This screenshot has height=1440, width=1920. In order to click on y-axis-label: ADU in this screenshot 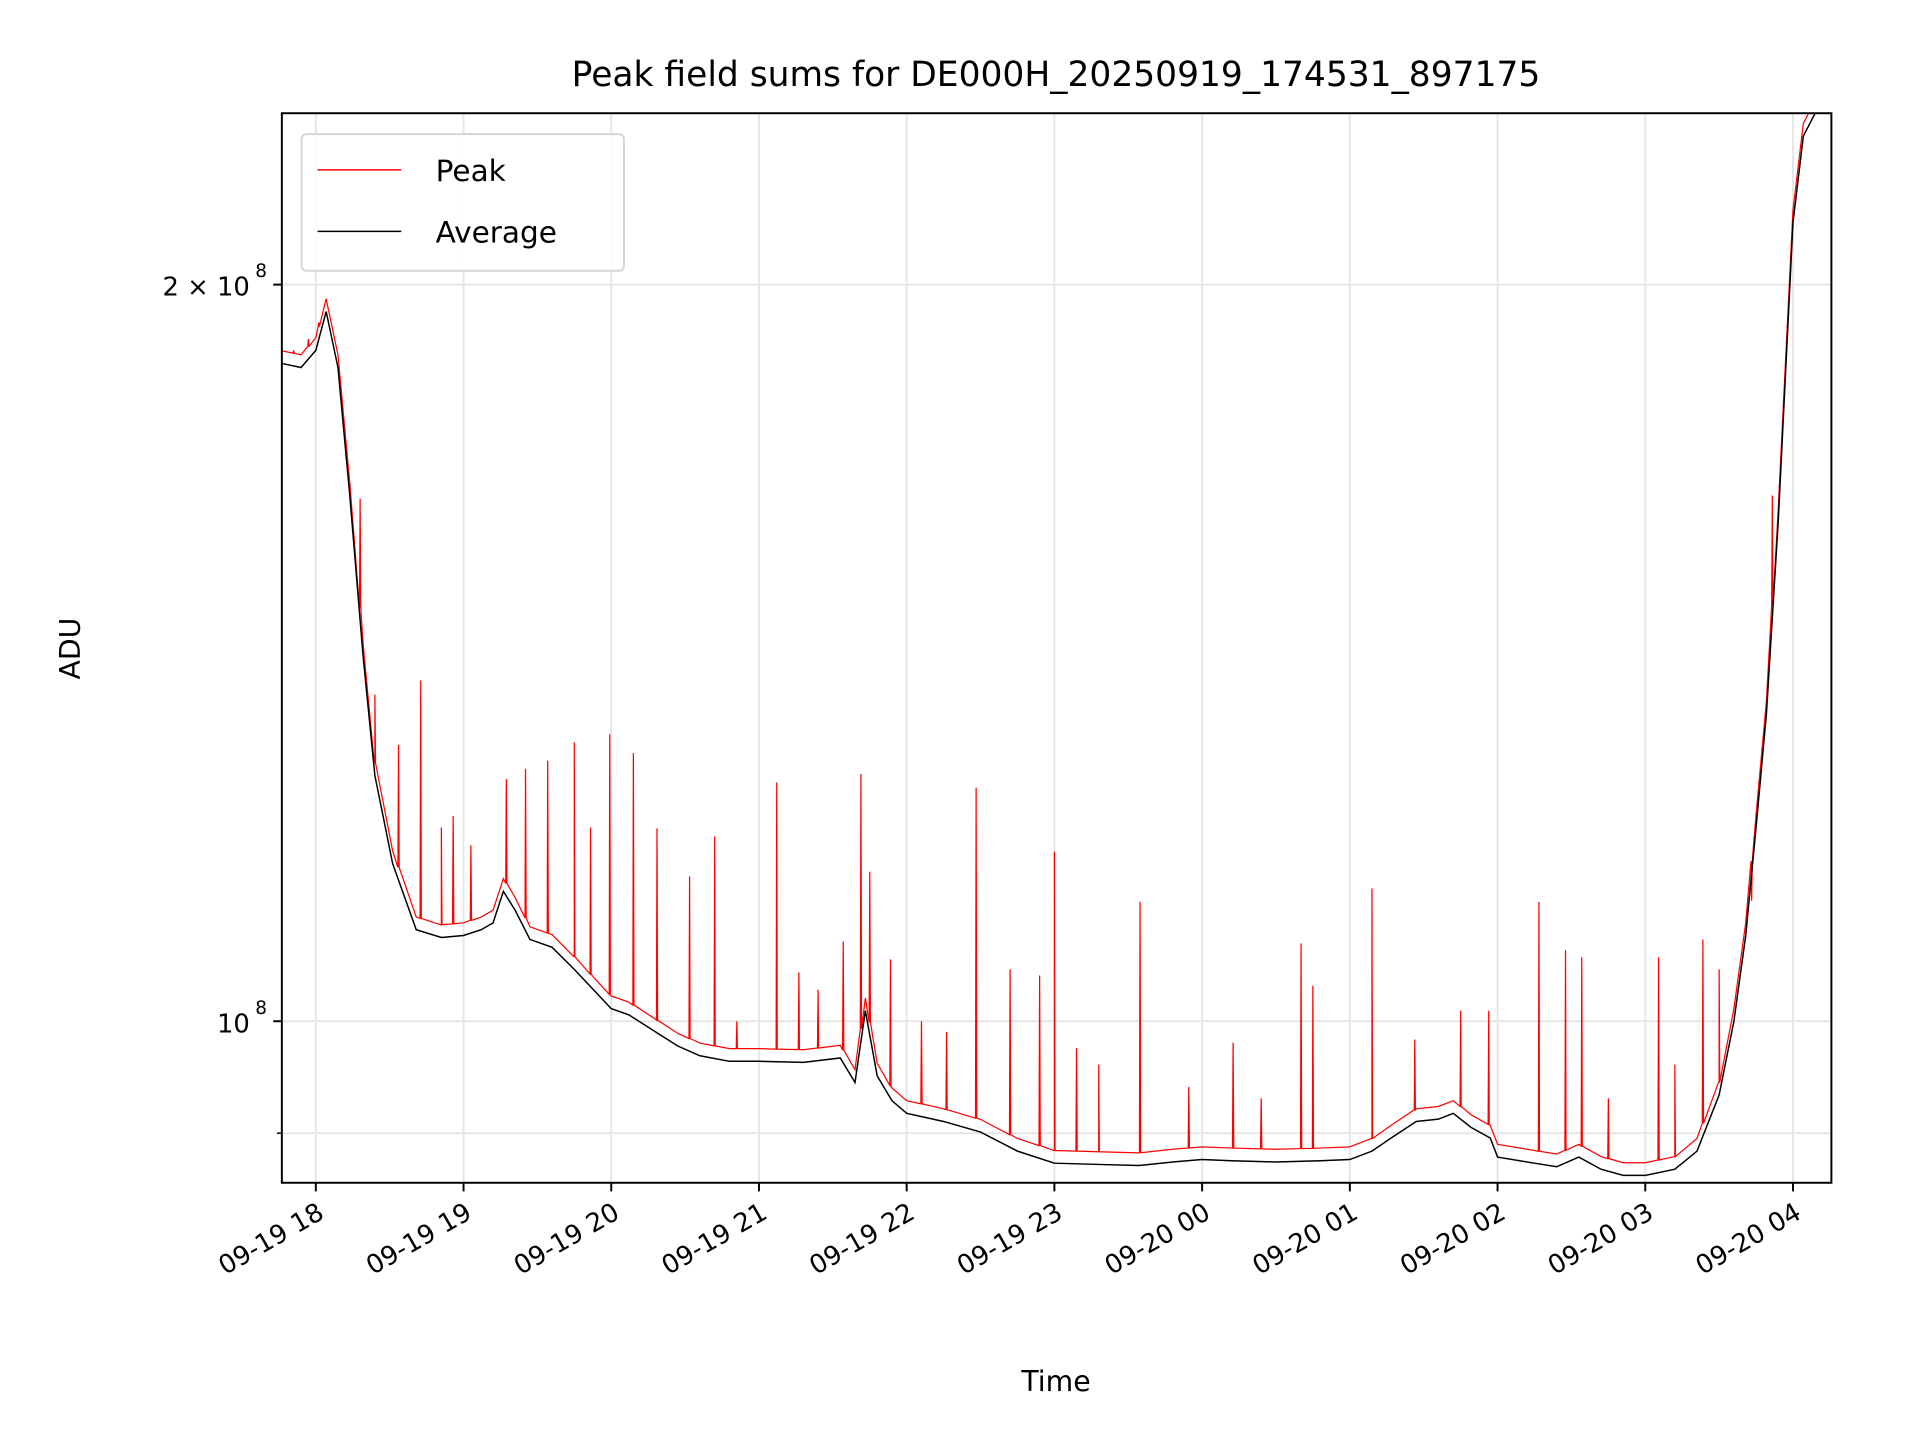, I will do `click(70, 649)`.